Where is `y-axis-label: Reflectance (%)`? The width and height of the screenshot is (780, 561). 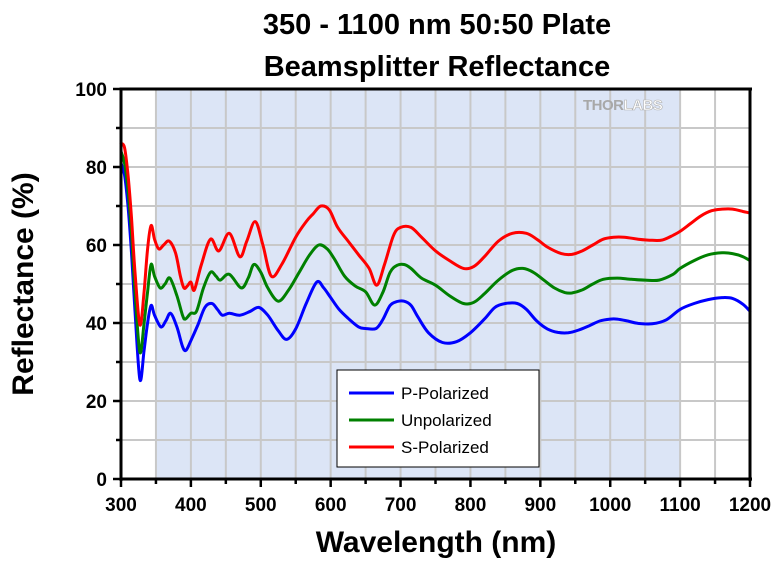
y-axis-label: Reflectance (%) is located at coordinates (23, 283).